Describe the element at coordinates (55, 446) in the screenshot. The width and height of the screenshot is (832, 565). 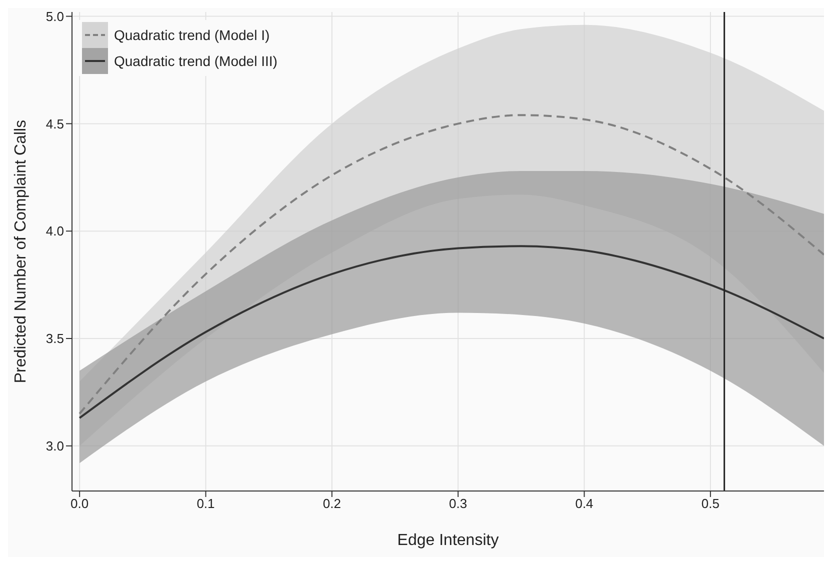
I see `y-tick-label: 3.0` at that location.